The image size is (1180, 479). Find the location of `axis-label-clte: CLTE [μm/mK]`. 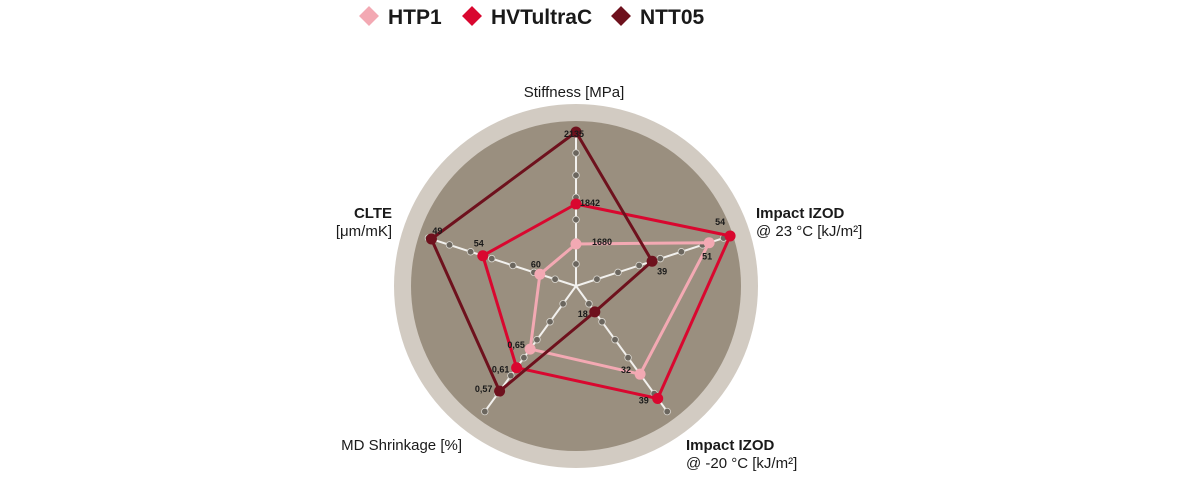

axis-label-clte: CLTE [μm/mK] is located at coordinates (364, 222).